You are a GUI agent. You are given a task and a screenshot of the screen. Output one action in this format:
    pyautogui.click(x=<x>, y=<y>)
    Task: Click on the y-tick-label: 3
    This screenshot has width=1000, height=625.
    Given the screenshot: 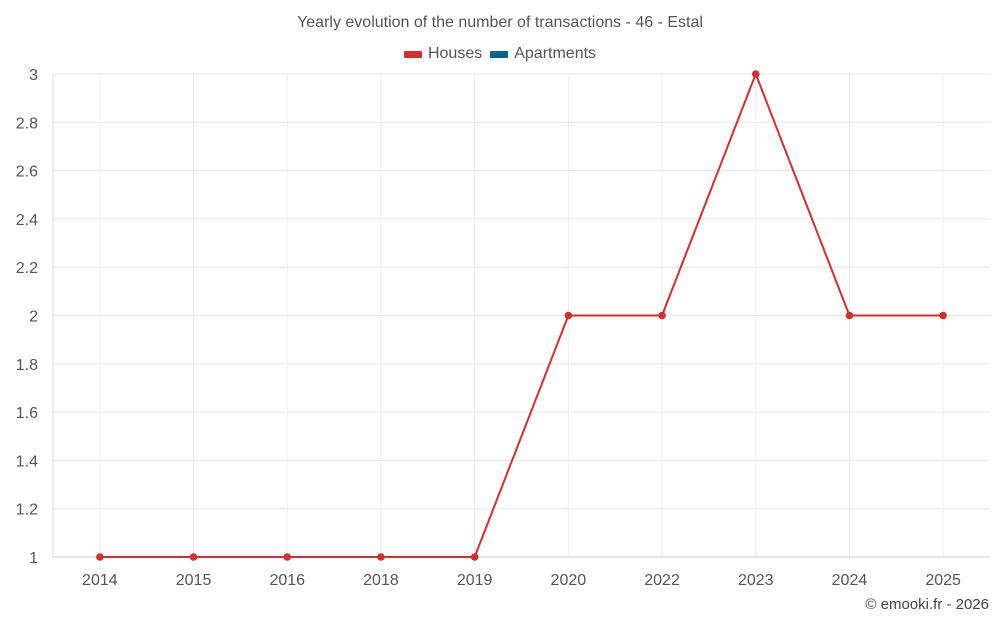 What is the action you would take?
    pyautogui.click(x=33, y=75)
    